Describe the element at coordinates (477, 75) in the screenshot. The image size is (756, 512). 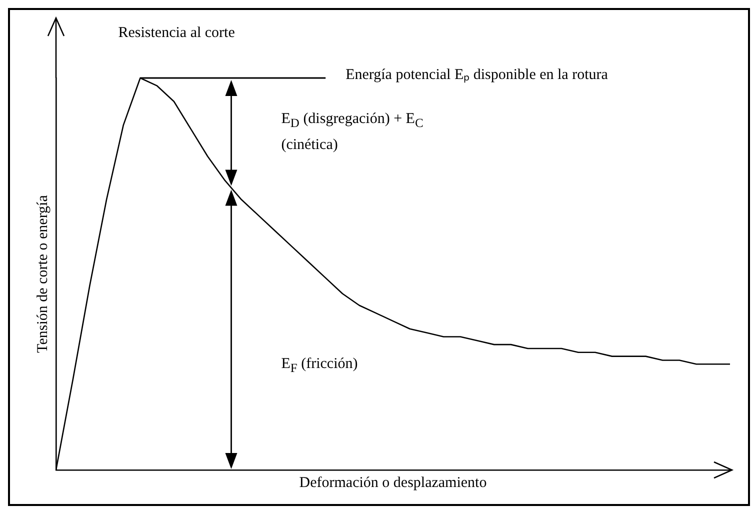
I see `annotation: Energía potencial Eₚ disponible en la rotura` at that location.